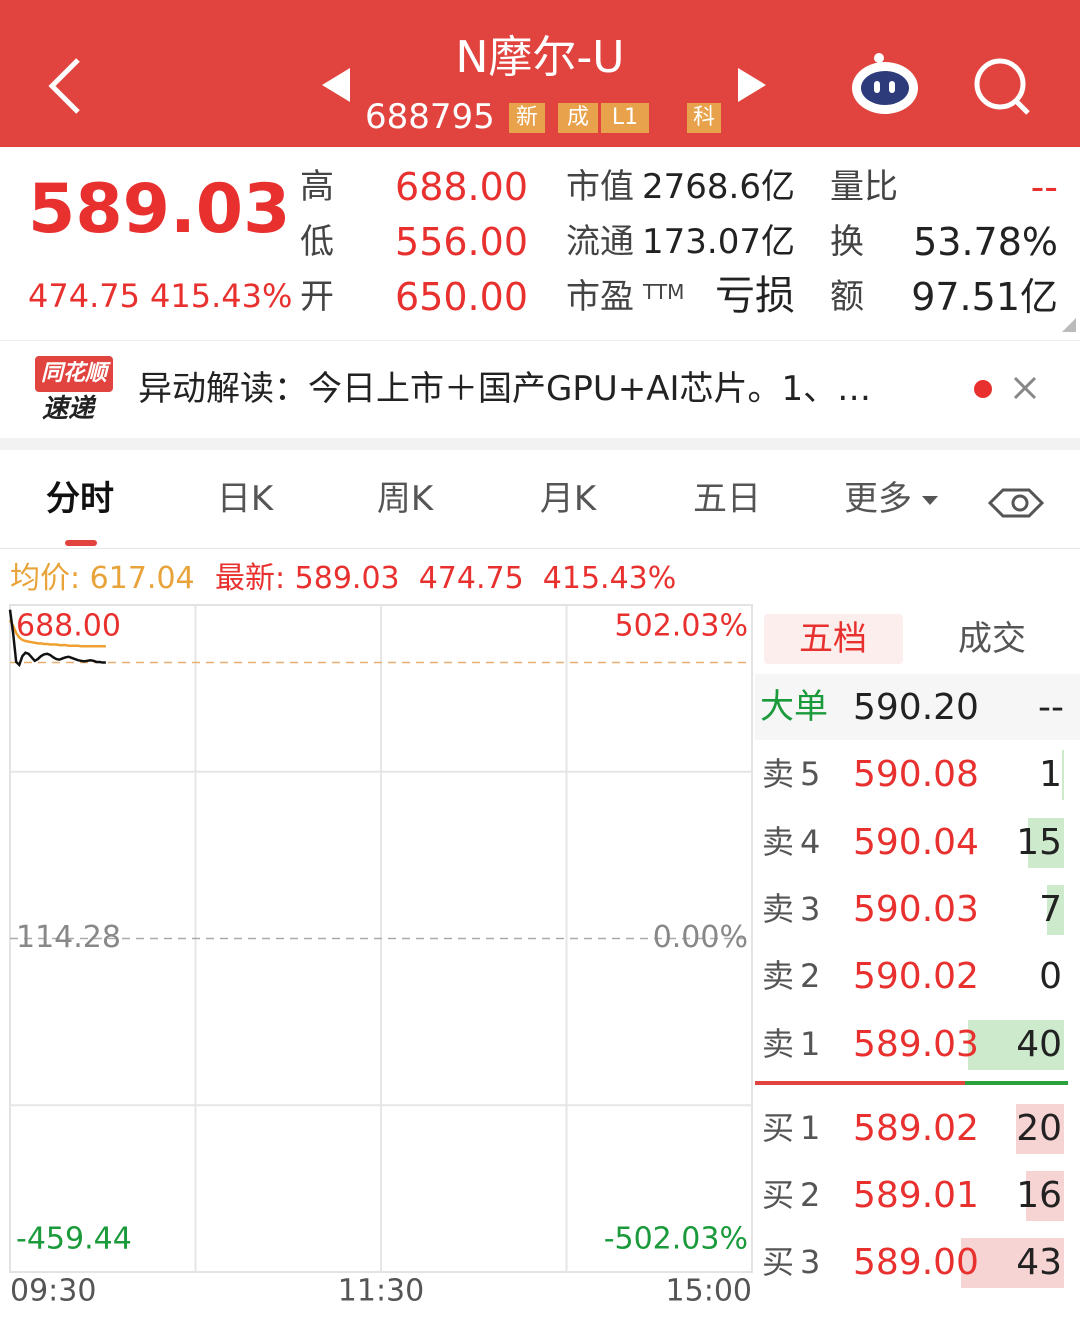 The width and height of the screenshot is (1080, 1322). Describe the element at coordinates (930, 500) in the screenshot. I see `more-arrow` at that location.